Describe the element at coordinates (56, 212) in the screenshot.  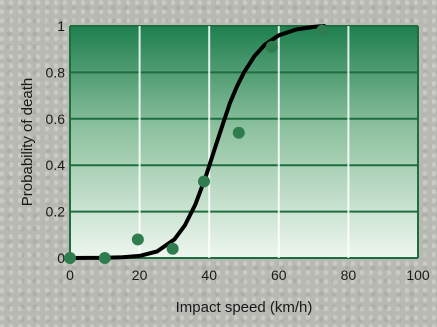
I see `y-tick-label: 0.2` at that location.